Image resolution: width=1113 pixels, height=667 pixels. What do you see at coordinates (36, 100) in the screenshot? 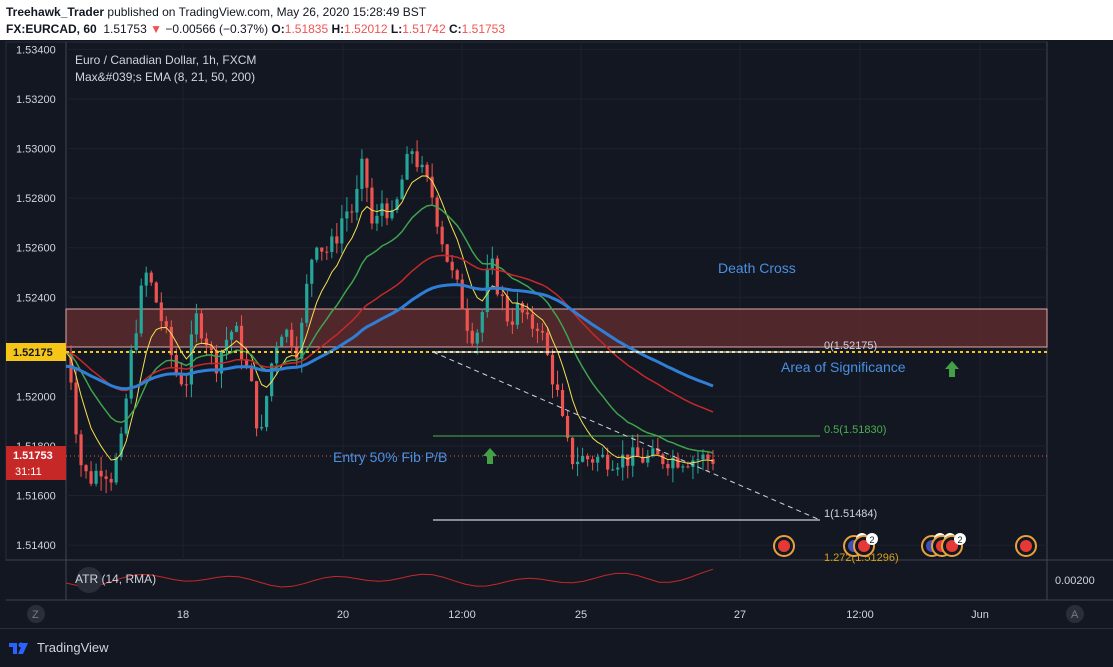
I see `y-tick-label: 1.53200` at bounding box center [36, 100].